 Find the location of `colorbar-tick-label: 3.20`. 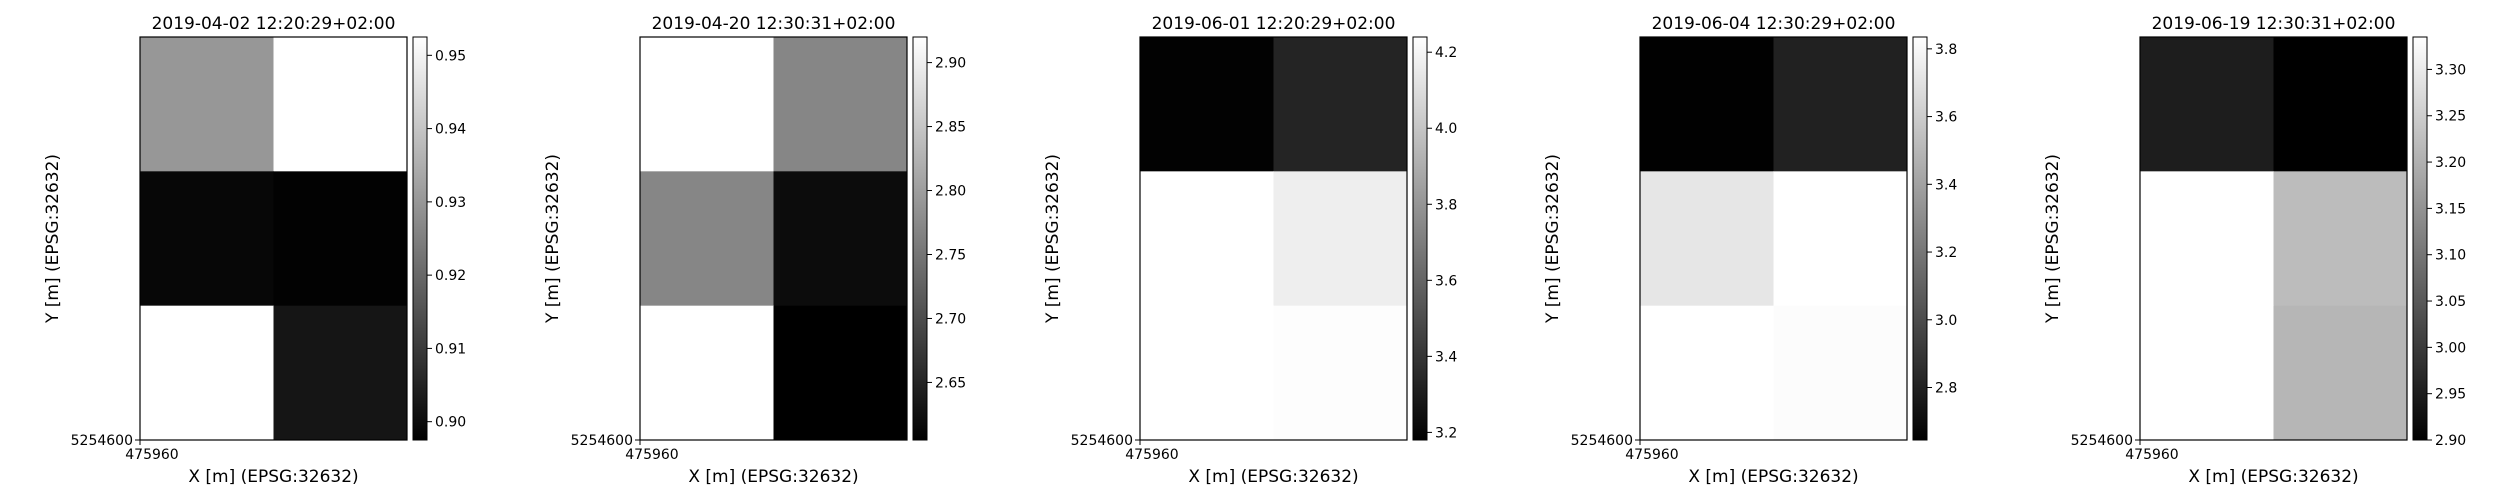

colorbar-tick-label: 3.20 is located at coordinates (2450, 163).